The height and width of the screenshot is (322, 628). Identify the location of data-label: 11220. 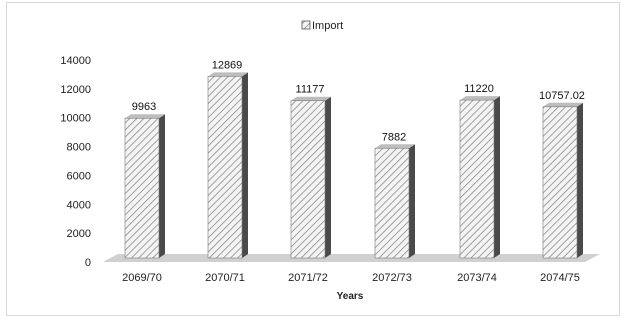
(479, 89).